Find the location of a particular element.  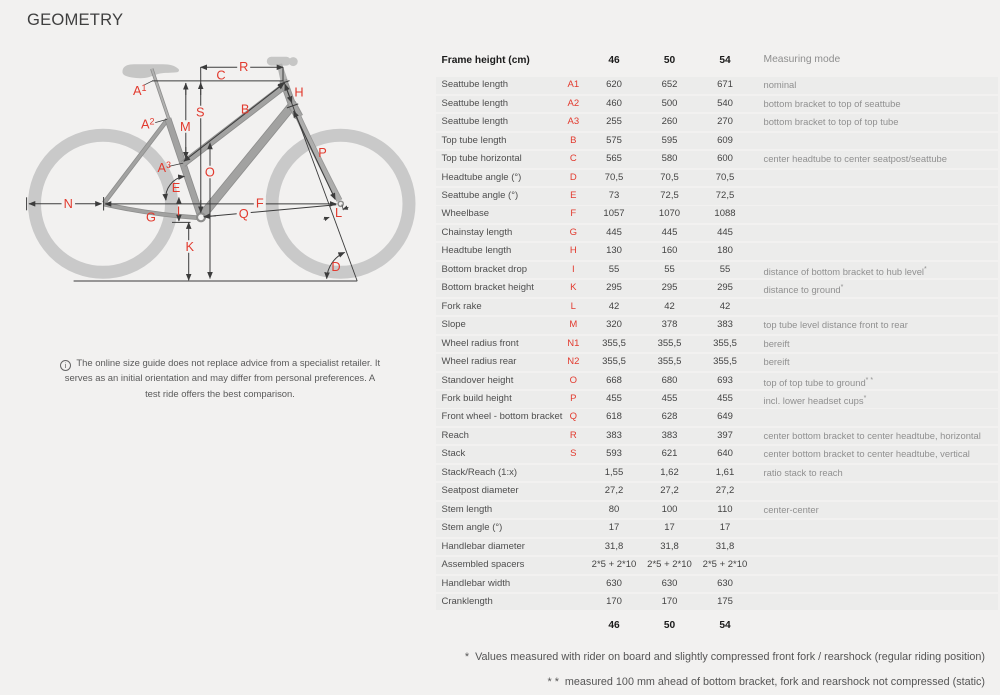

svg-text: C is located at coordinates (220, 75).